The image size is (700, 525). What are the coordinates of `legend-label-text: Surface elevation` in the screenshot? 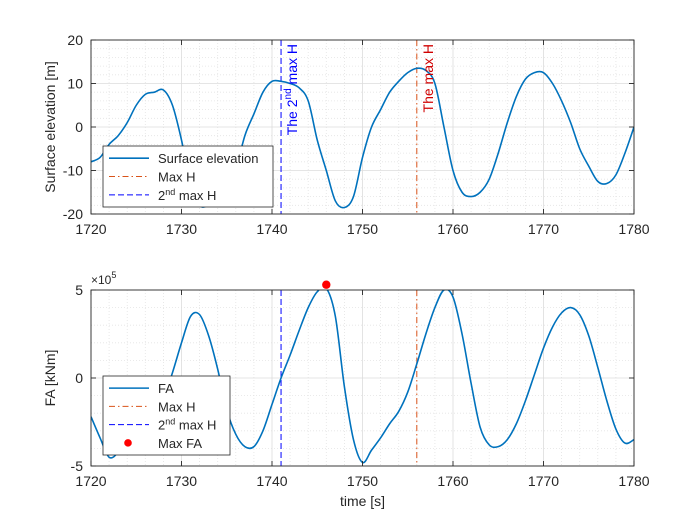 It's located at (208, 158).